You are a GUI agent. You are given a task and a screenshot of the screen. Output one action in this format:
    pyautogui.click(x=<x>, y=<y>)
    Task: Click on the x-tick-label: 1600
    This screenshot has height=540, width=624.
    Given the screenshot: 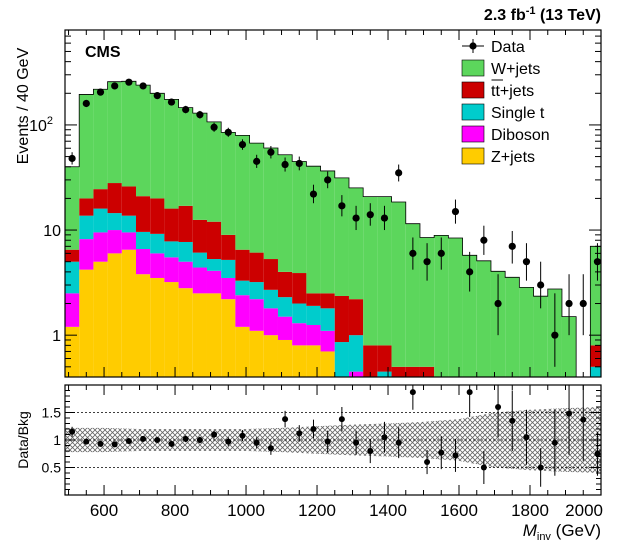 What is the action you would take?
    pyautogui.click(x=459, y=510)
    